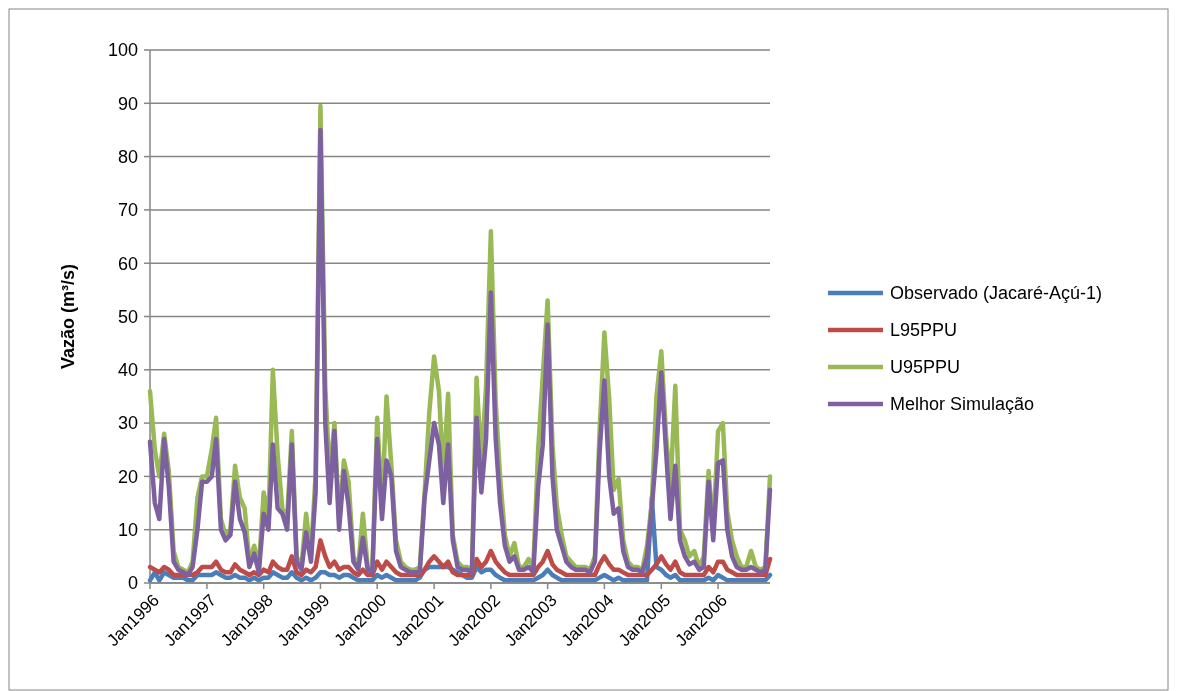 The width and height of the screenshot is (1177, 691). What do you see at coordinates (132, 583) in the screenshot?
I see `y-tick-label: 0` at bounding box center [132, 583].